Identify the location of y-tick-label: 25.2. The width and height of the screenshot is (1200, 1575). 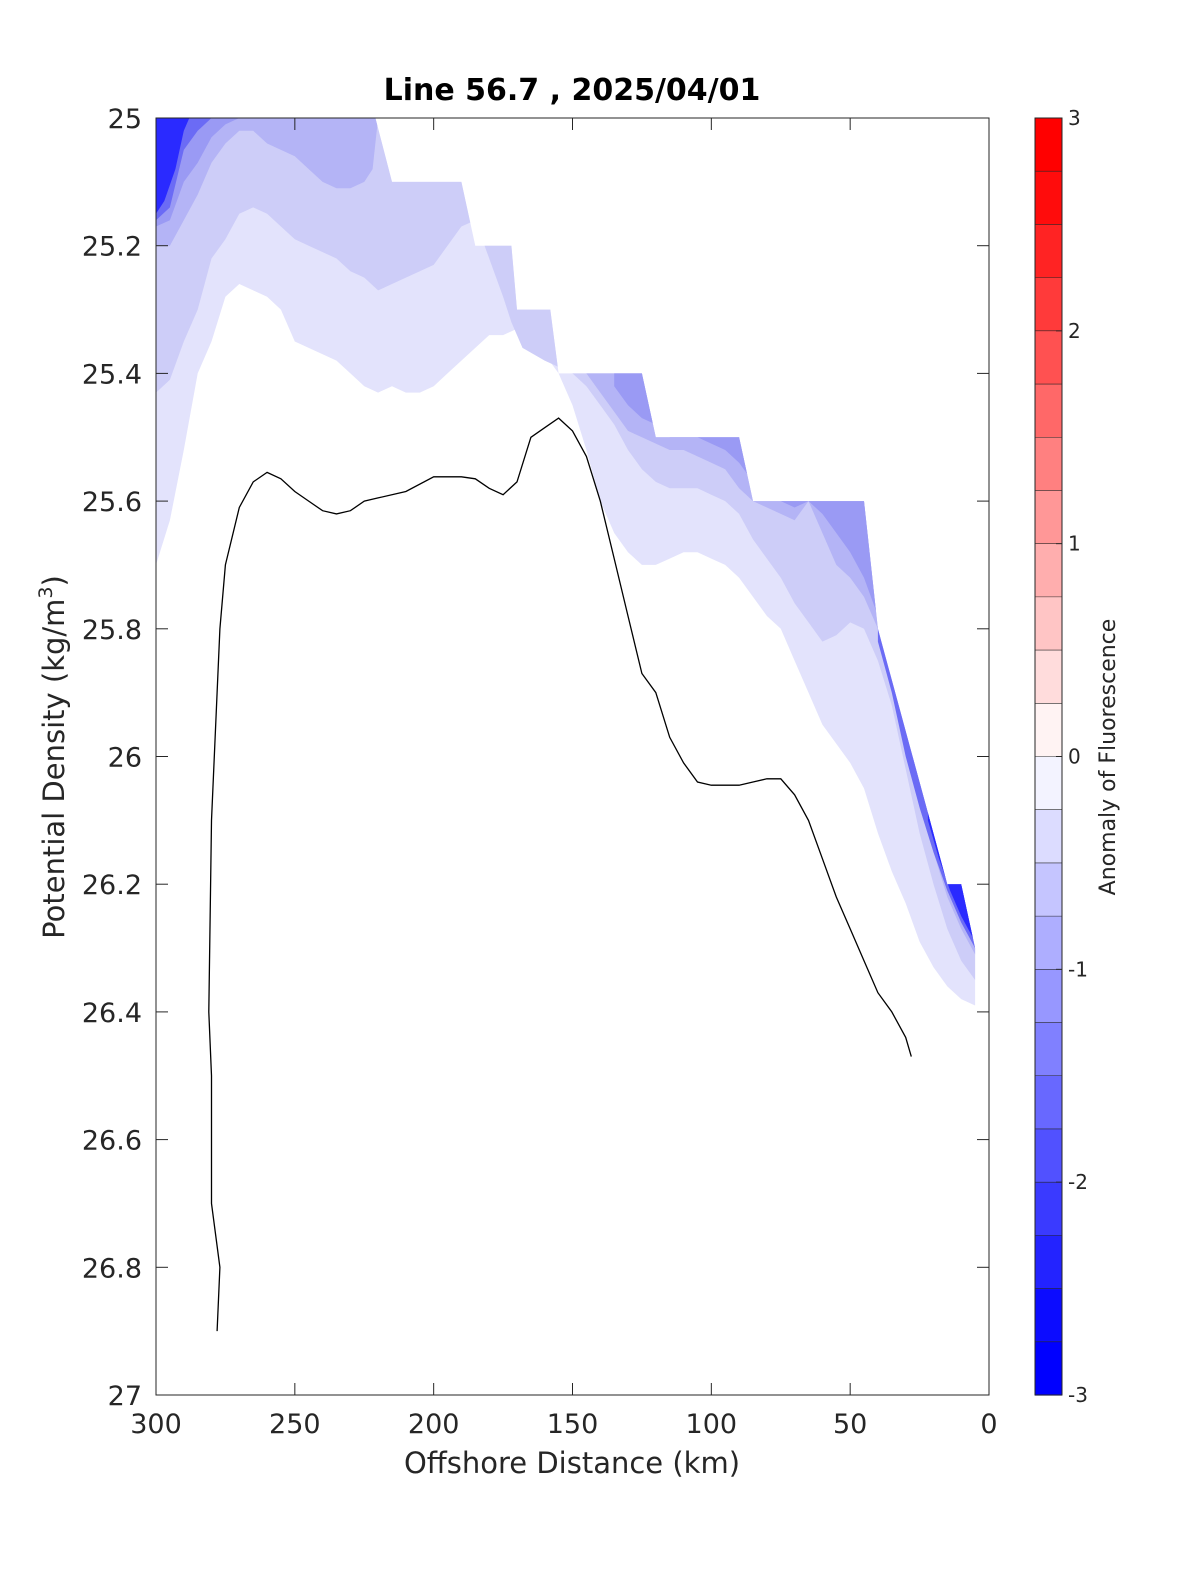
(112, 247).